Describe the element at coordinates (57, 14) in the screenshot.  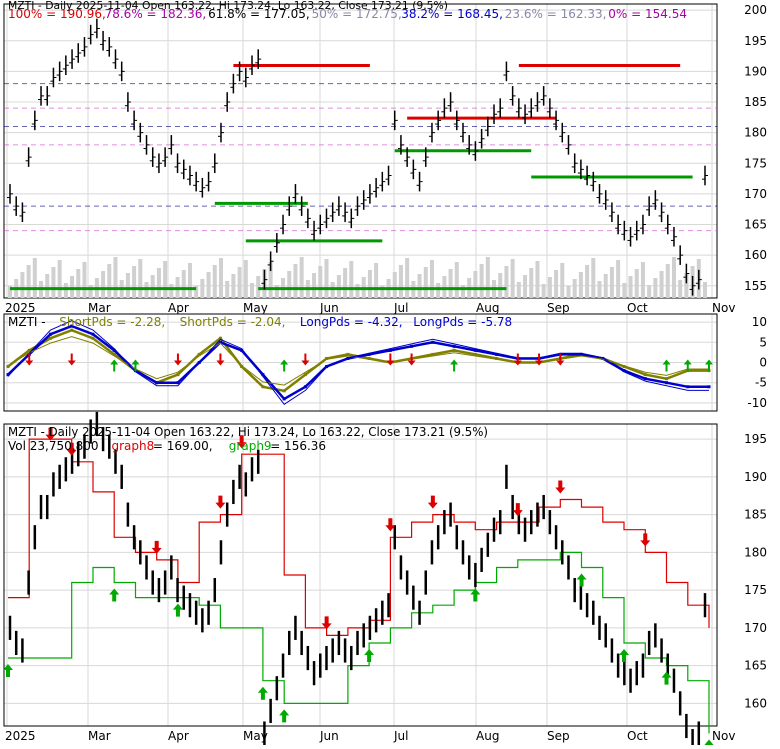
I see `fib-legend-item: 100% = 190.96,` at that location.